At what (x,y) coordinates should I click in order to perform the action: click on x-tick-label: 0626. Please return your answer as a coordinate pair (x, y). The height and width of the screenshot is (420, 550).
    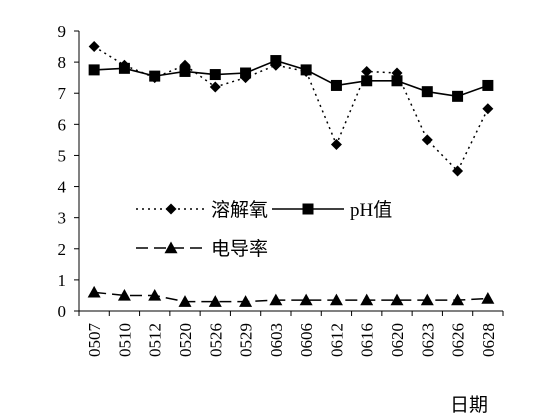
    Looking at the image, I should click on (458, 340).